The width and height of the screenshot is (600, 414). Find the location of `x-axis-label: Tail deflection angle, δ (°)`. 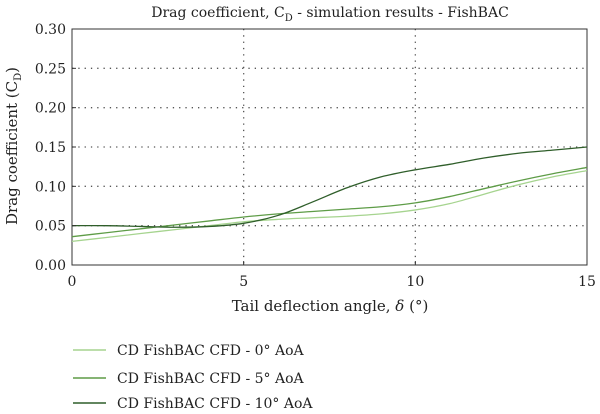

x-axis-label: Tail deflection angle, δ (°) is located at coordinates (330, 306).